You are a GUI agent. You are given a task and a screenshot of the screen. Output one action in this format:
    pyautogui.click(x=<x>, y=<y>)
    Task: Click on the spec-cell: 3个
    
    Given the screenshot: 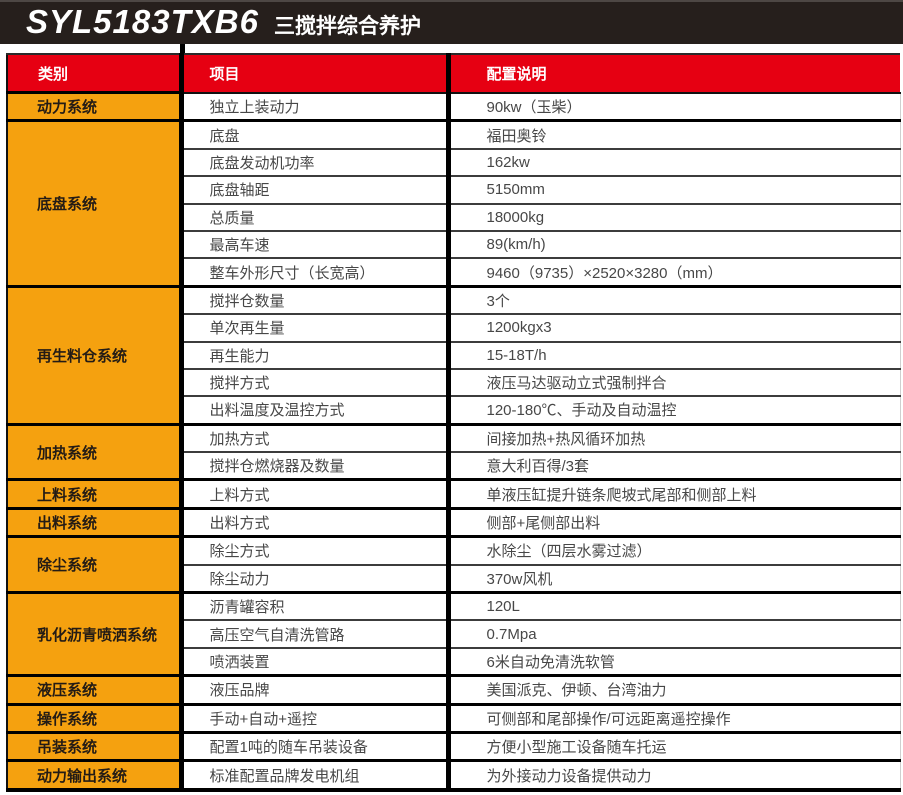 What is the action you would take?
    pyautogui.click(x=673, y=301)
    